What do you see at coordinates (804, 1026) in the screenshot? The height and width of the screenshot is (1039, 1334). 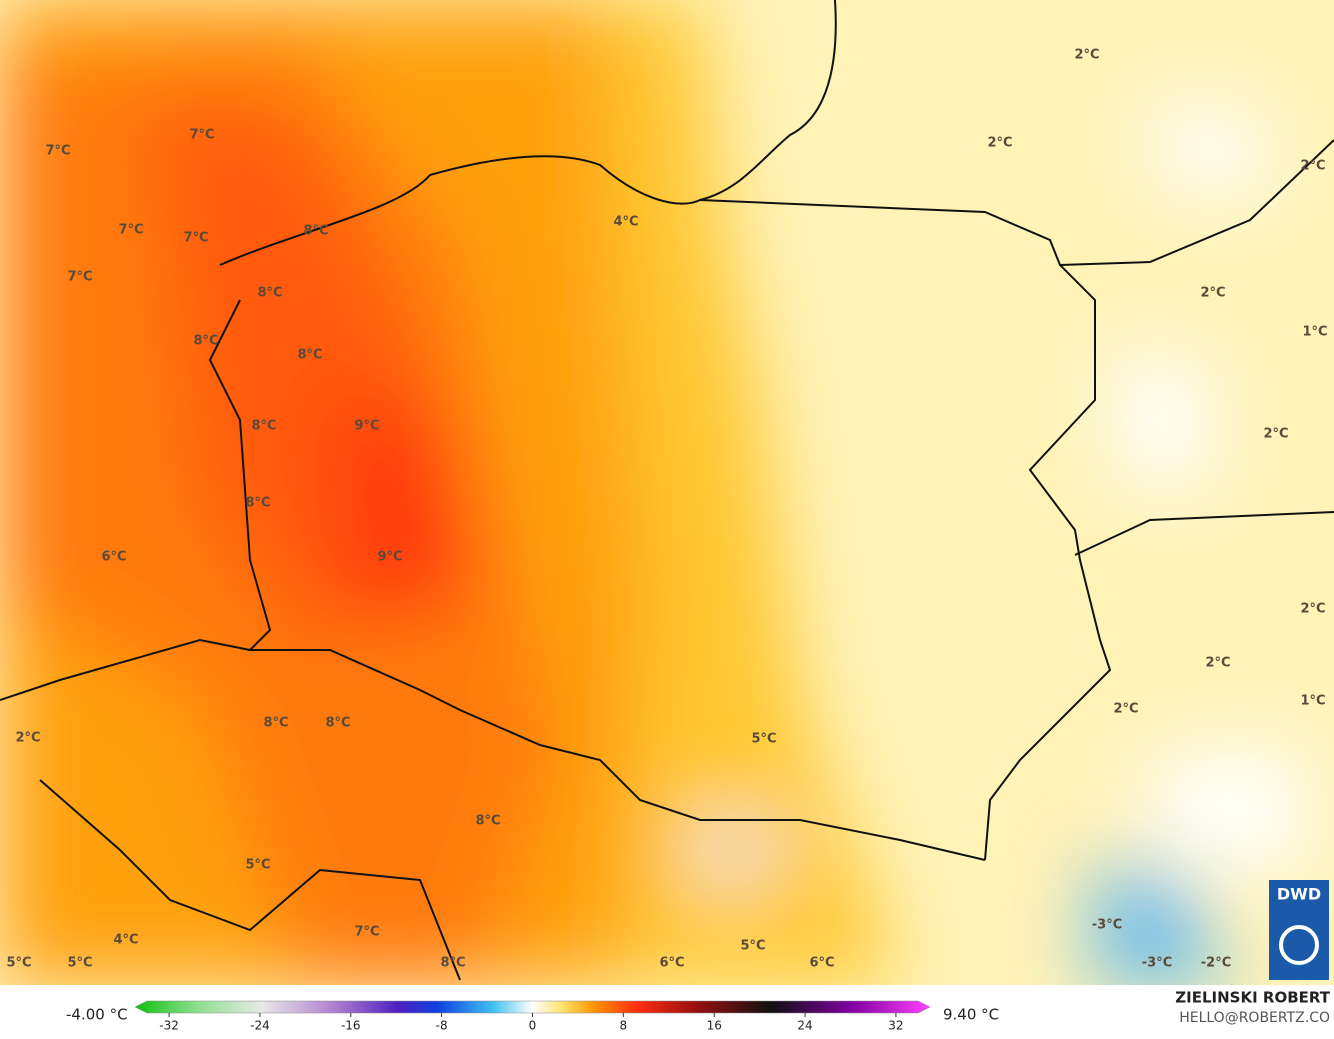 I see `colorbar-tick-label: 24` at bounding box center [804, 1026].